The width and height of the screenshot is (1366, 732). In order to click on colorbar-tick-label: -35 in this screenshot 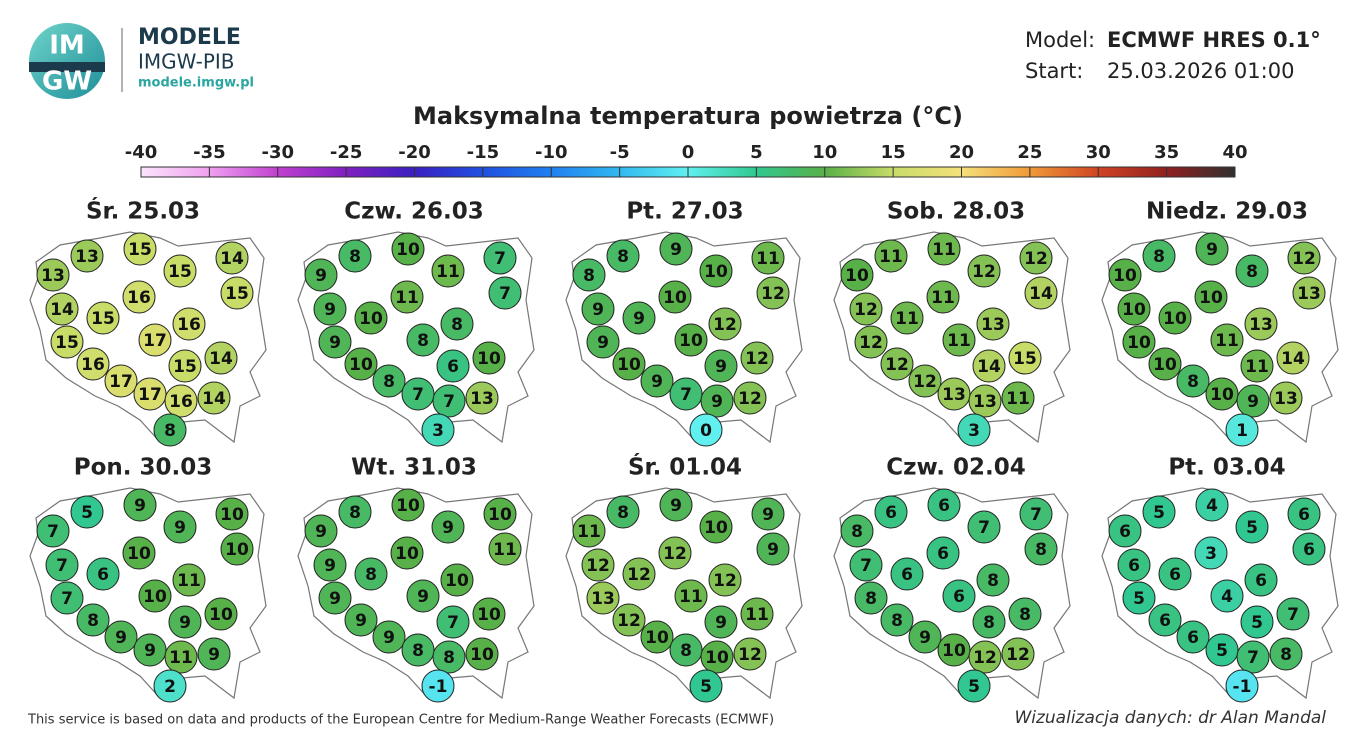, I will do `click(209, 152)`.